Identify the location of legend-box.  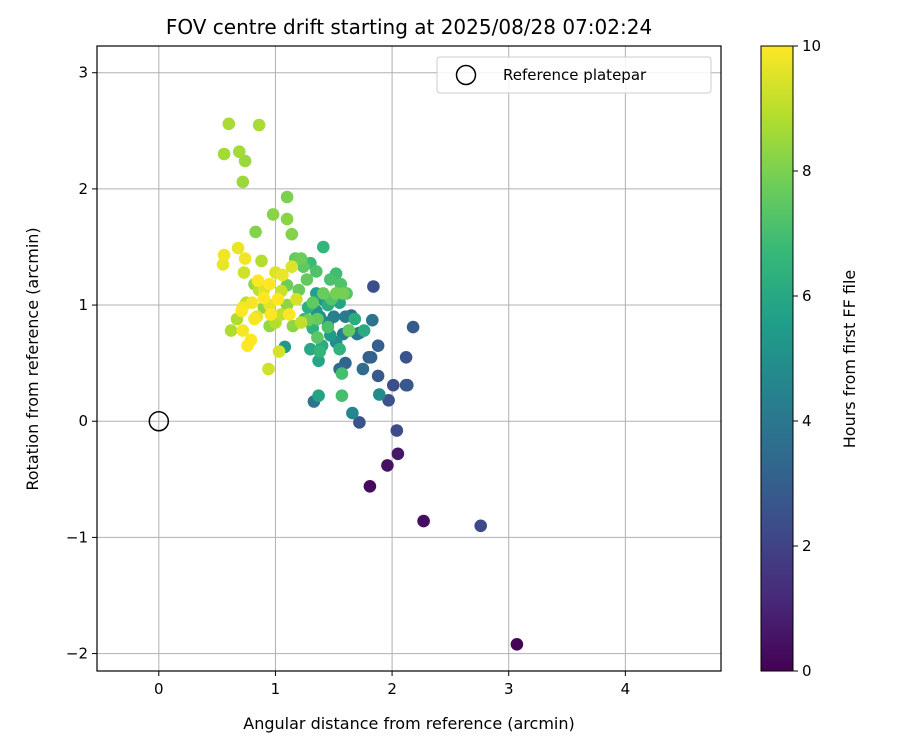
(574, 75).